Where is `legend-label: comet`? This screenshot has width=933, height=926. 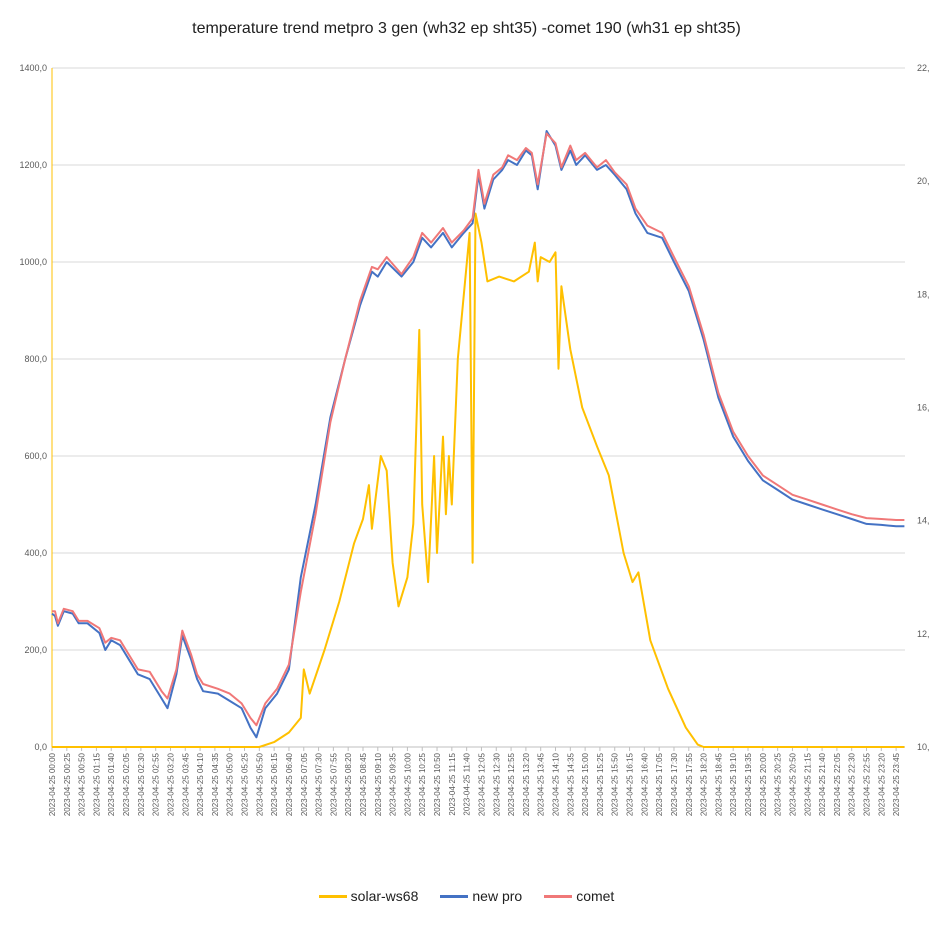 legend-label: comet is located at coordinates (595, 896).